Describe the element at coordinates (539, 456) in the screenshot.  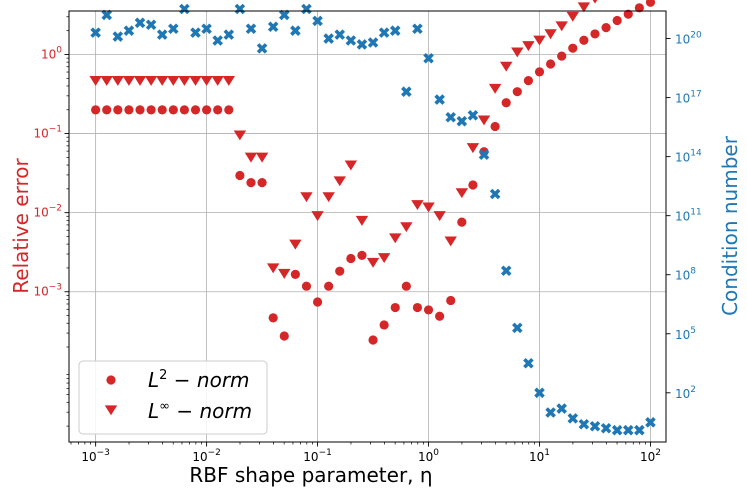
I see `x-tick-label: 10¹` at that location.